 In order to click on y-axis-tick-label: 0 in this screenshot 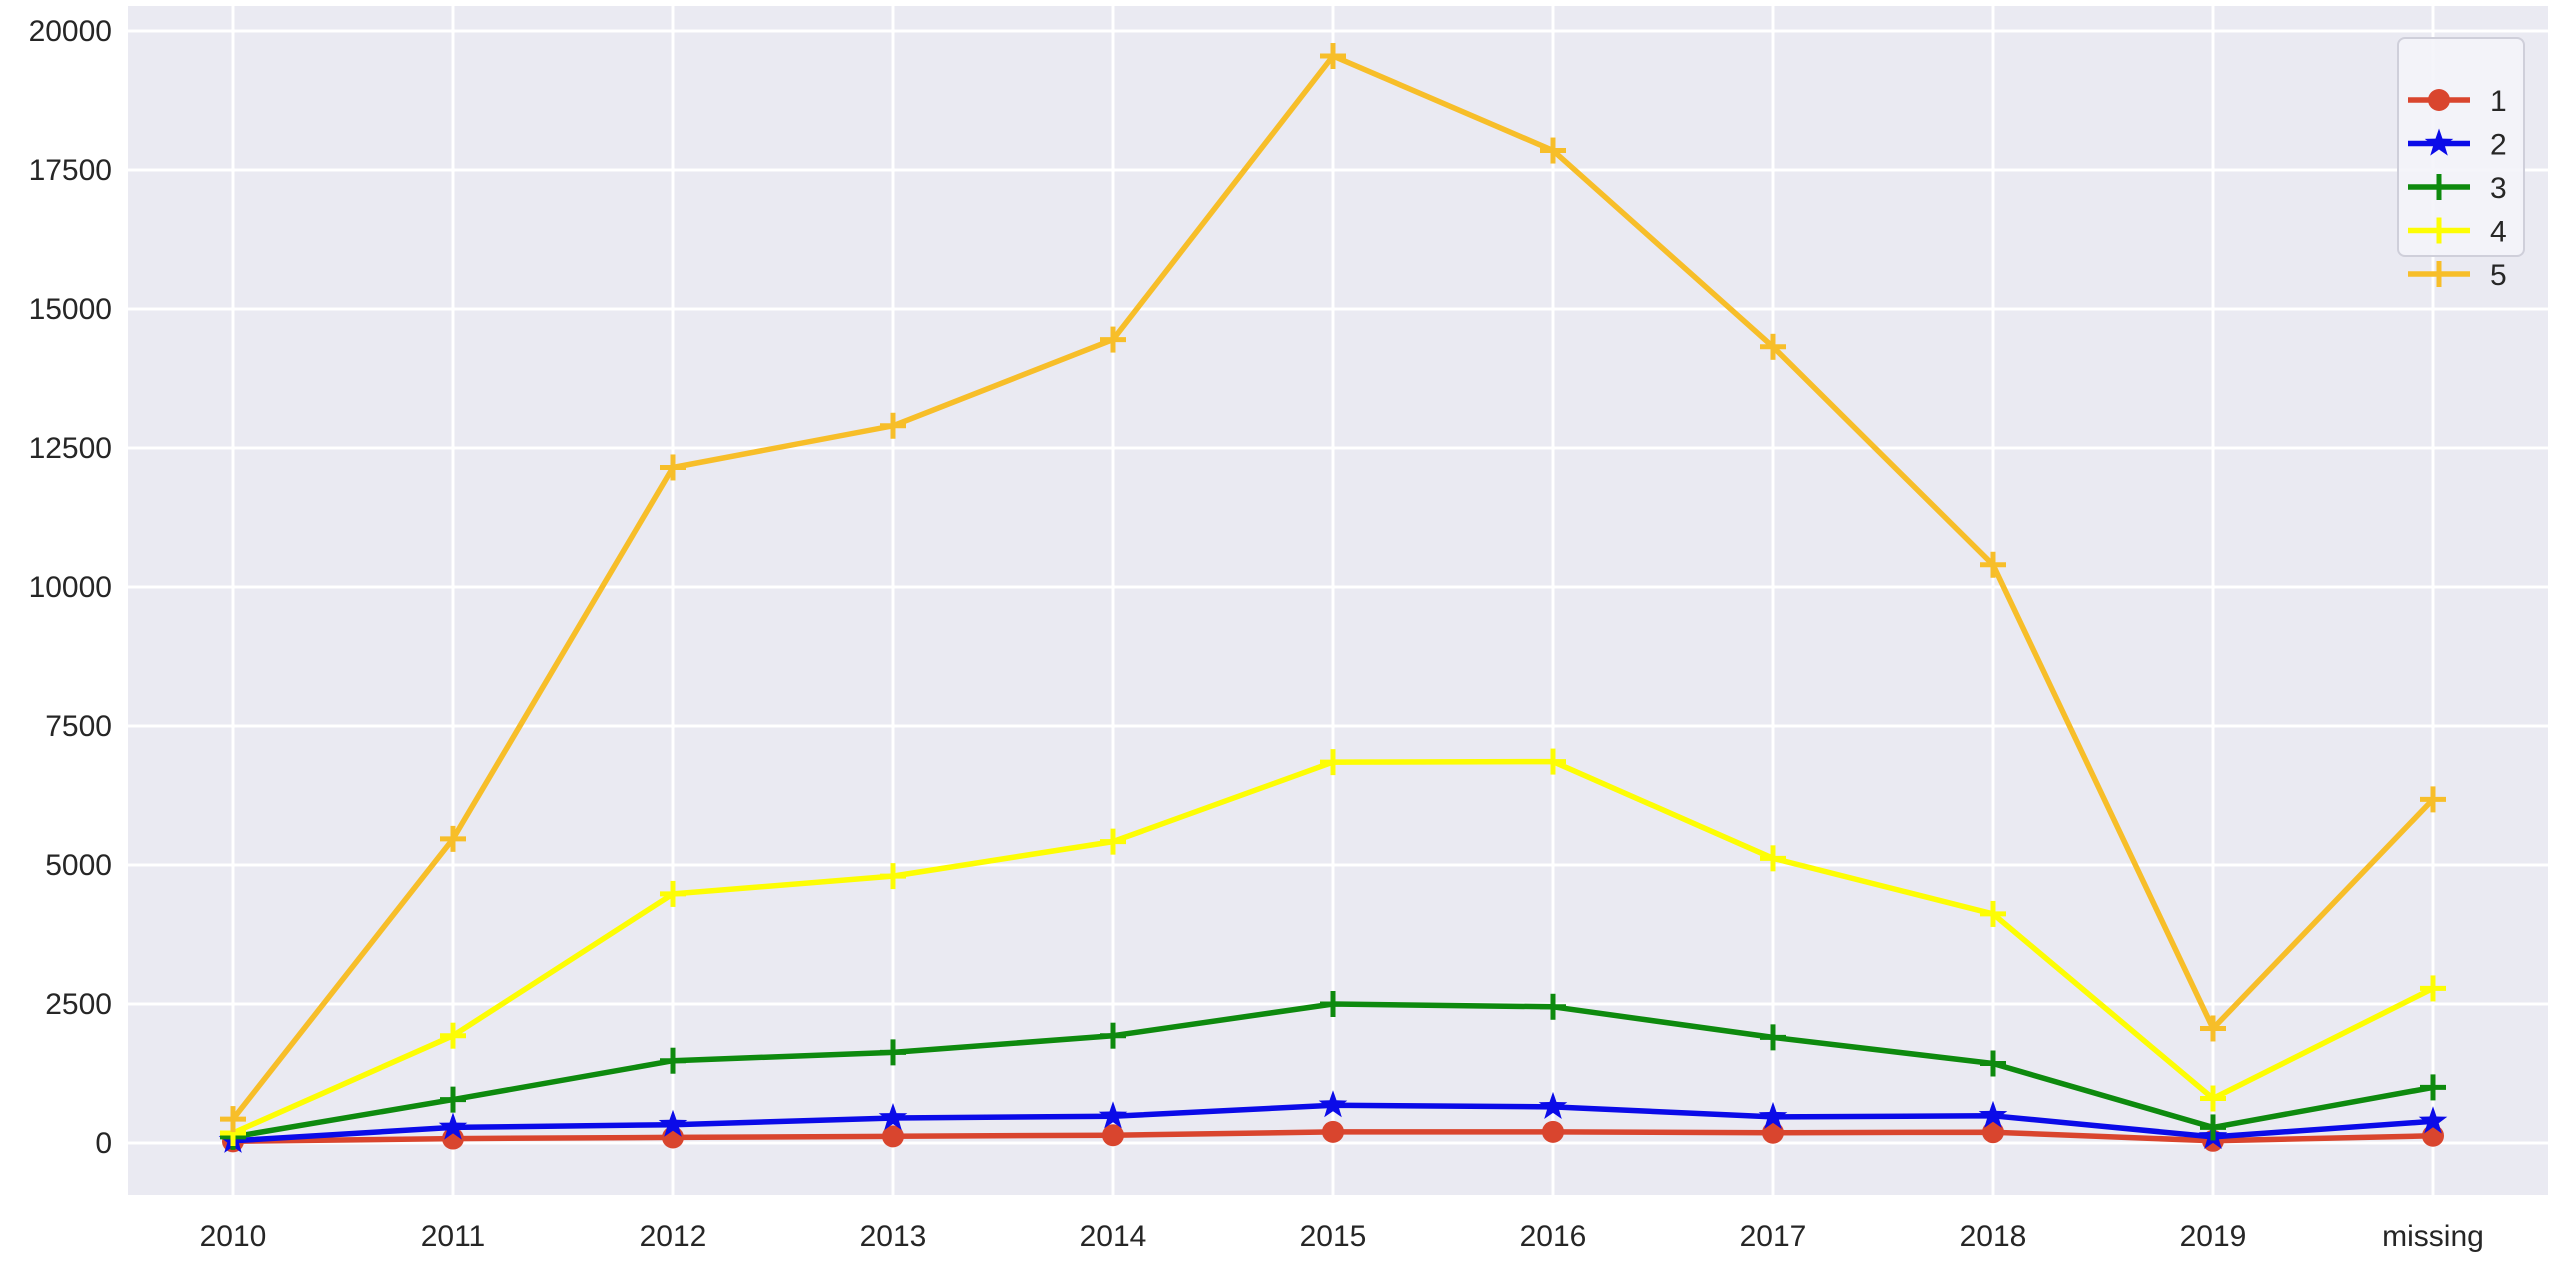, I will do `click(103, 1143)`.